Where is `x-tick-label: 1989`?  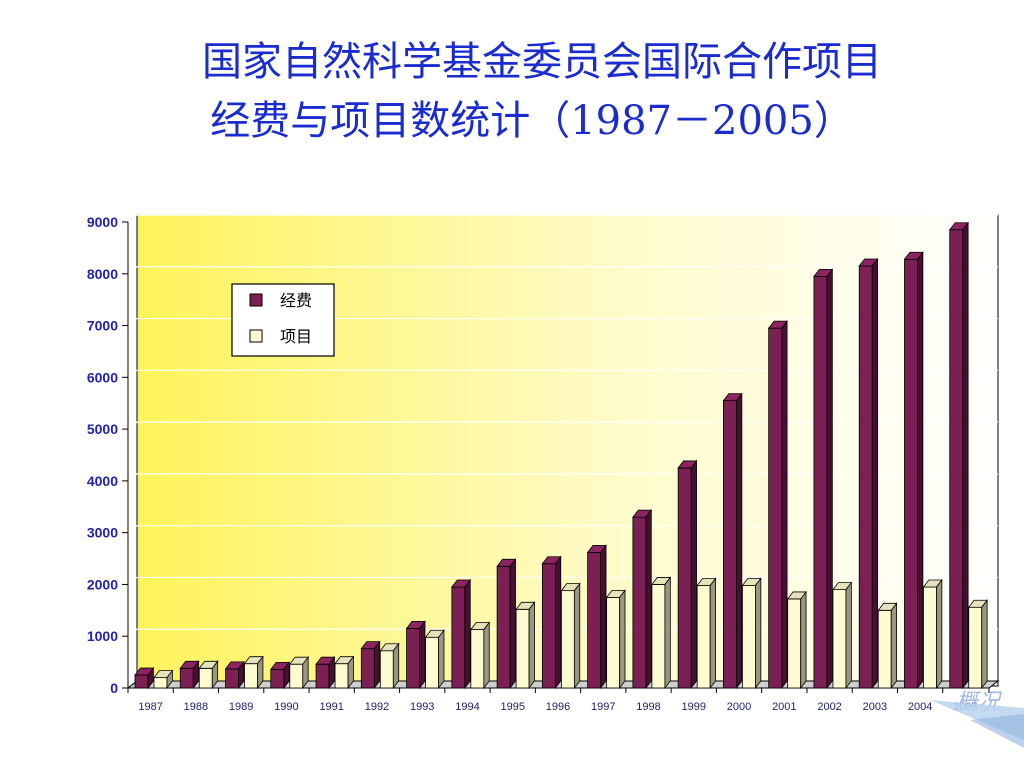 x-tick-label: 1989 is located at coordinates (241, 707).